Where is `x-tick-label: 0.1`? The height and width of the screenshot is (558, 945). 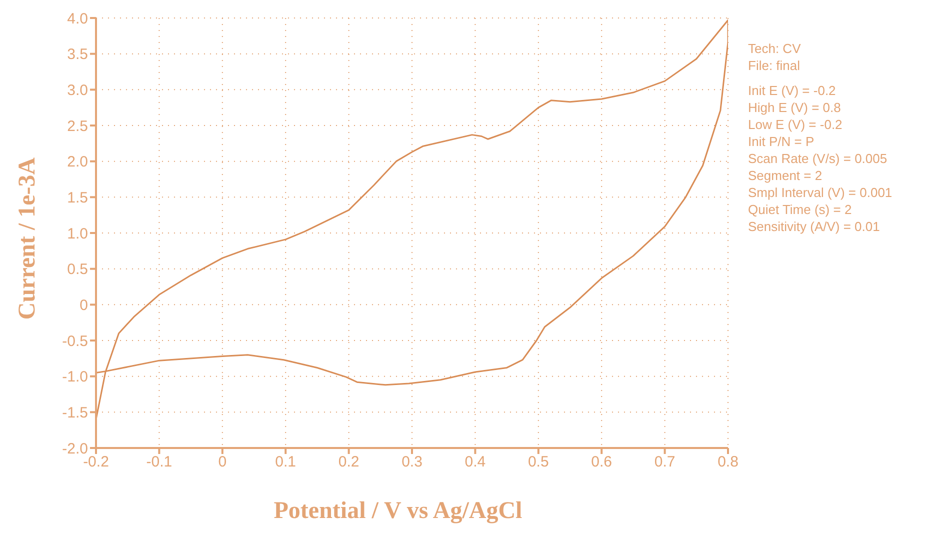
x-tick-label: 0.1 is located at coordinates (285, 462).